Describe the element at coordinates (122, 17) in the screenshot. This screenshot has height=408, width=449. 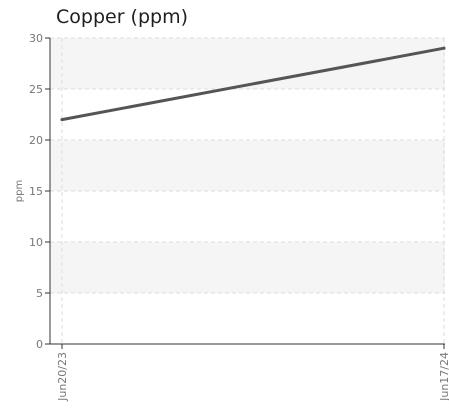
I see `chart-title: Copper (ppm)` at that location.